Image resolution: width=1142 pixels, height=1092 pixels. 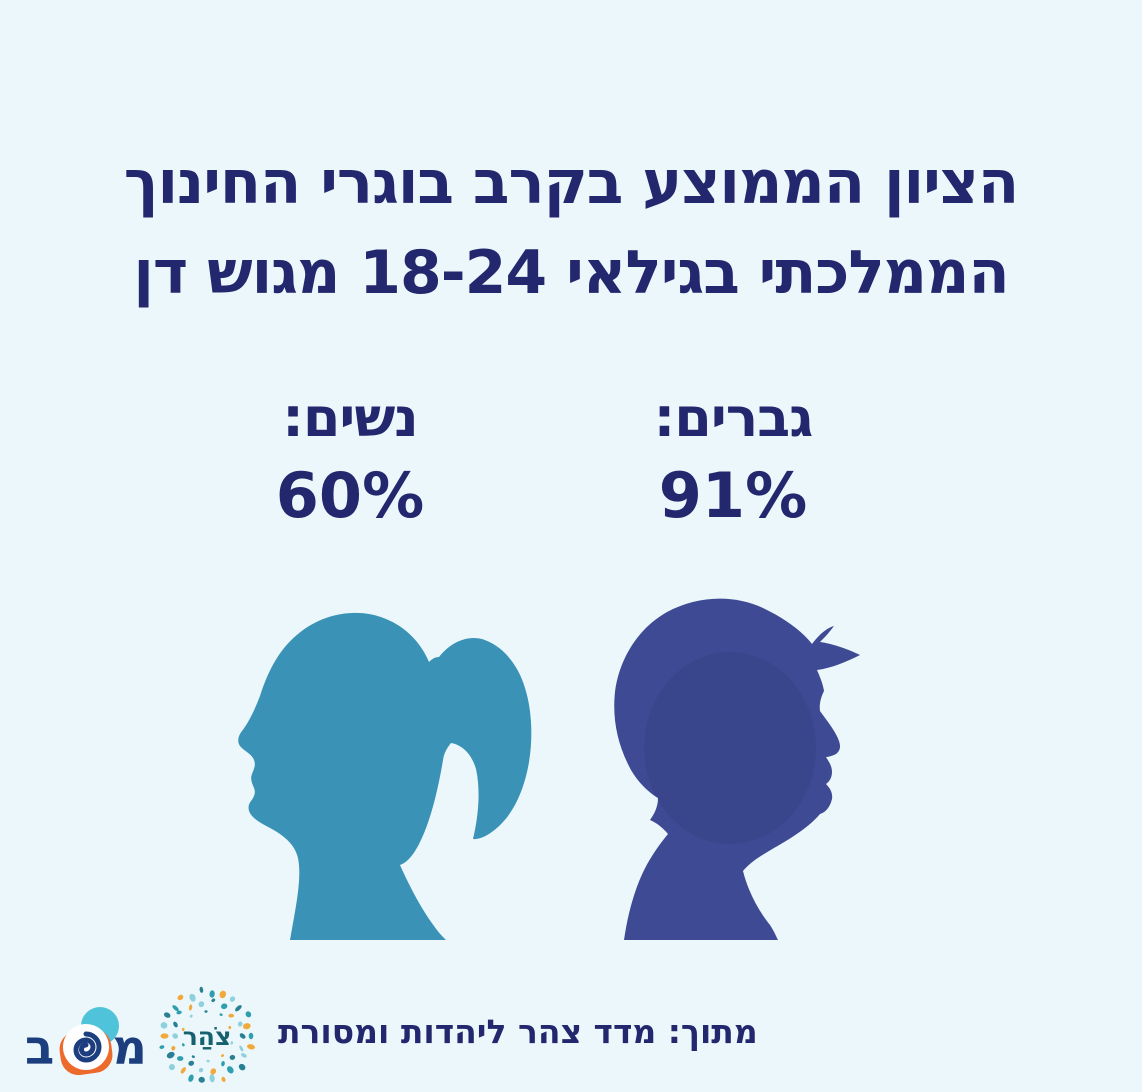 I want to click on female-silhouette-icon, so click(x=385, y=776).